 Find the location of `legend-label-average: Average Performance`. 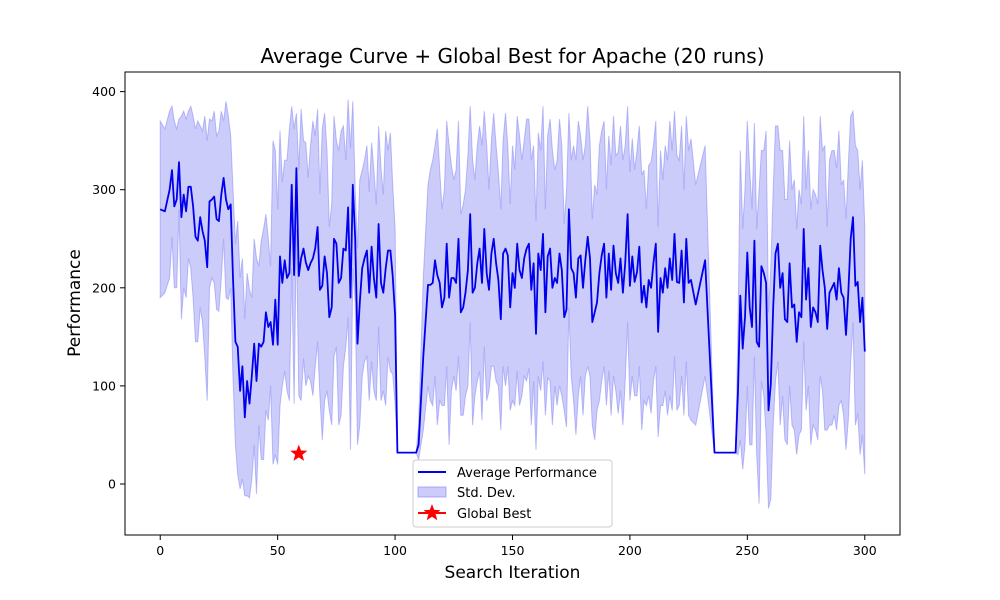

legend-label-average: Average Performance is located at coordinates (527, 473).